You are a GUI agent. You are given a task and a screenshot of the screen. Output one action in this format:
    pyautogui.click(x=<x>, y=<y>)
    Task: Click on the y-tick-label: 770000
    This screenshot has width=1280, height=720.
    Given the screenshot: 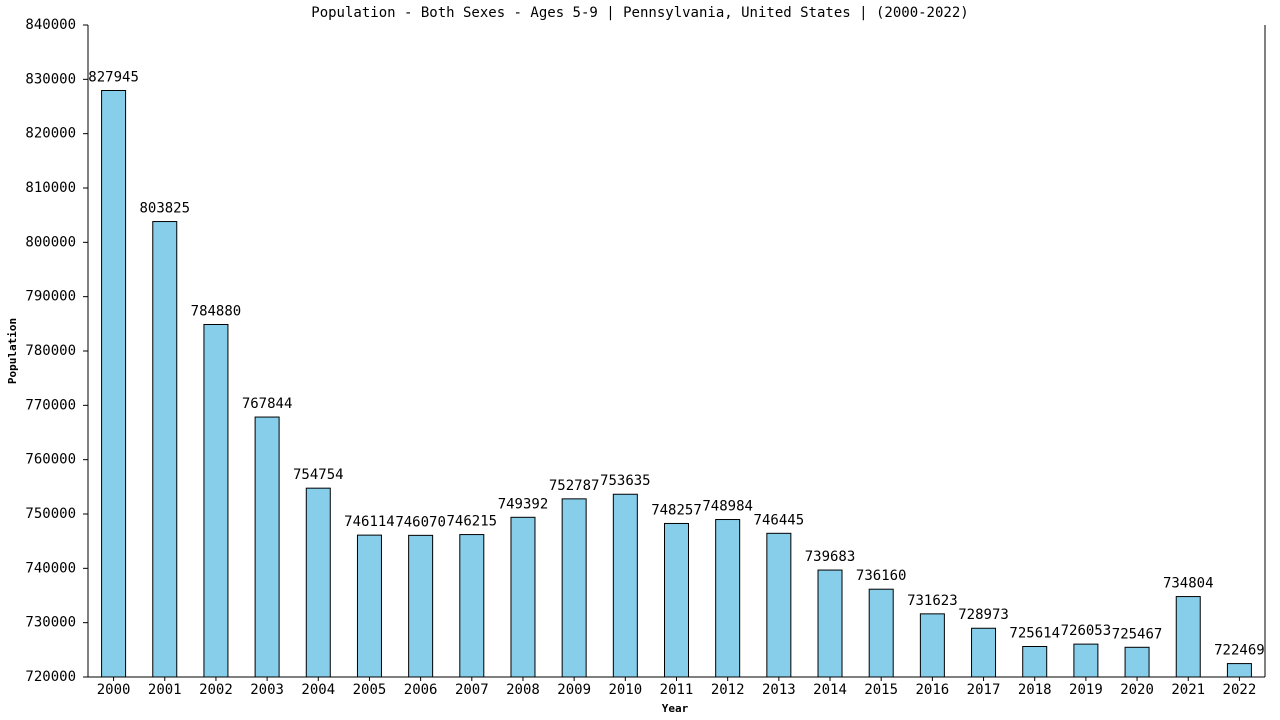 What is the action you would take?
    pyautogui.click(x=50, y=405)
    